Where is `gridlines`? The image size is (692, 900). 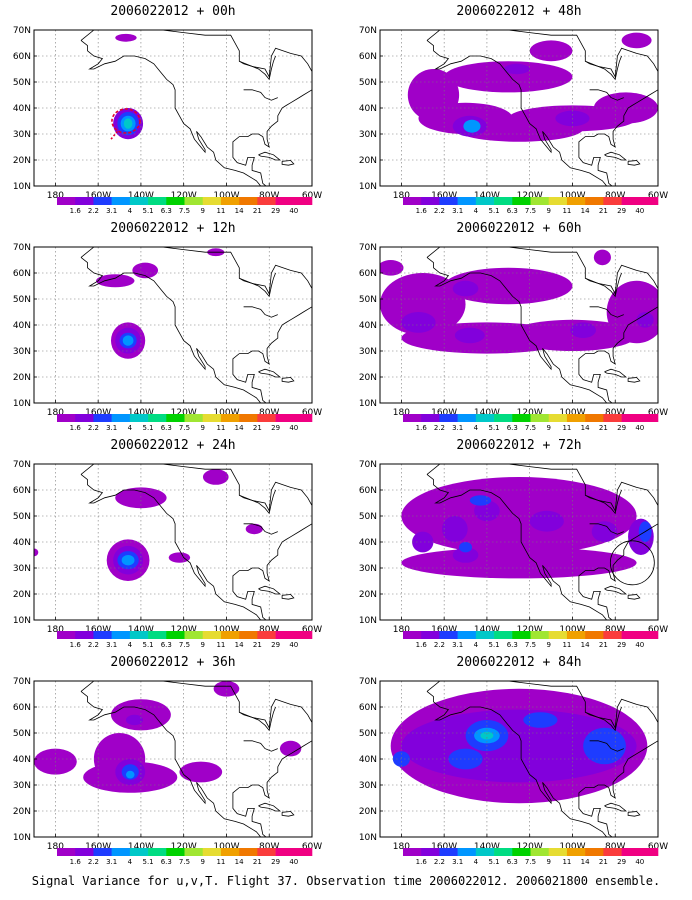 gridlines is located at coordinates (173, 325).